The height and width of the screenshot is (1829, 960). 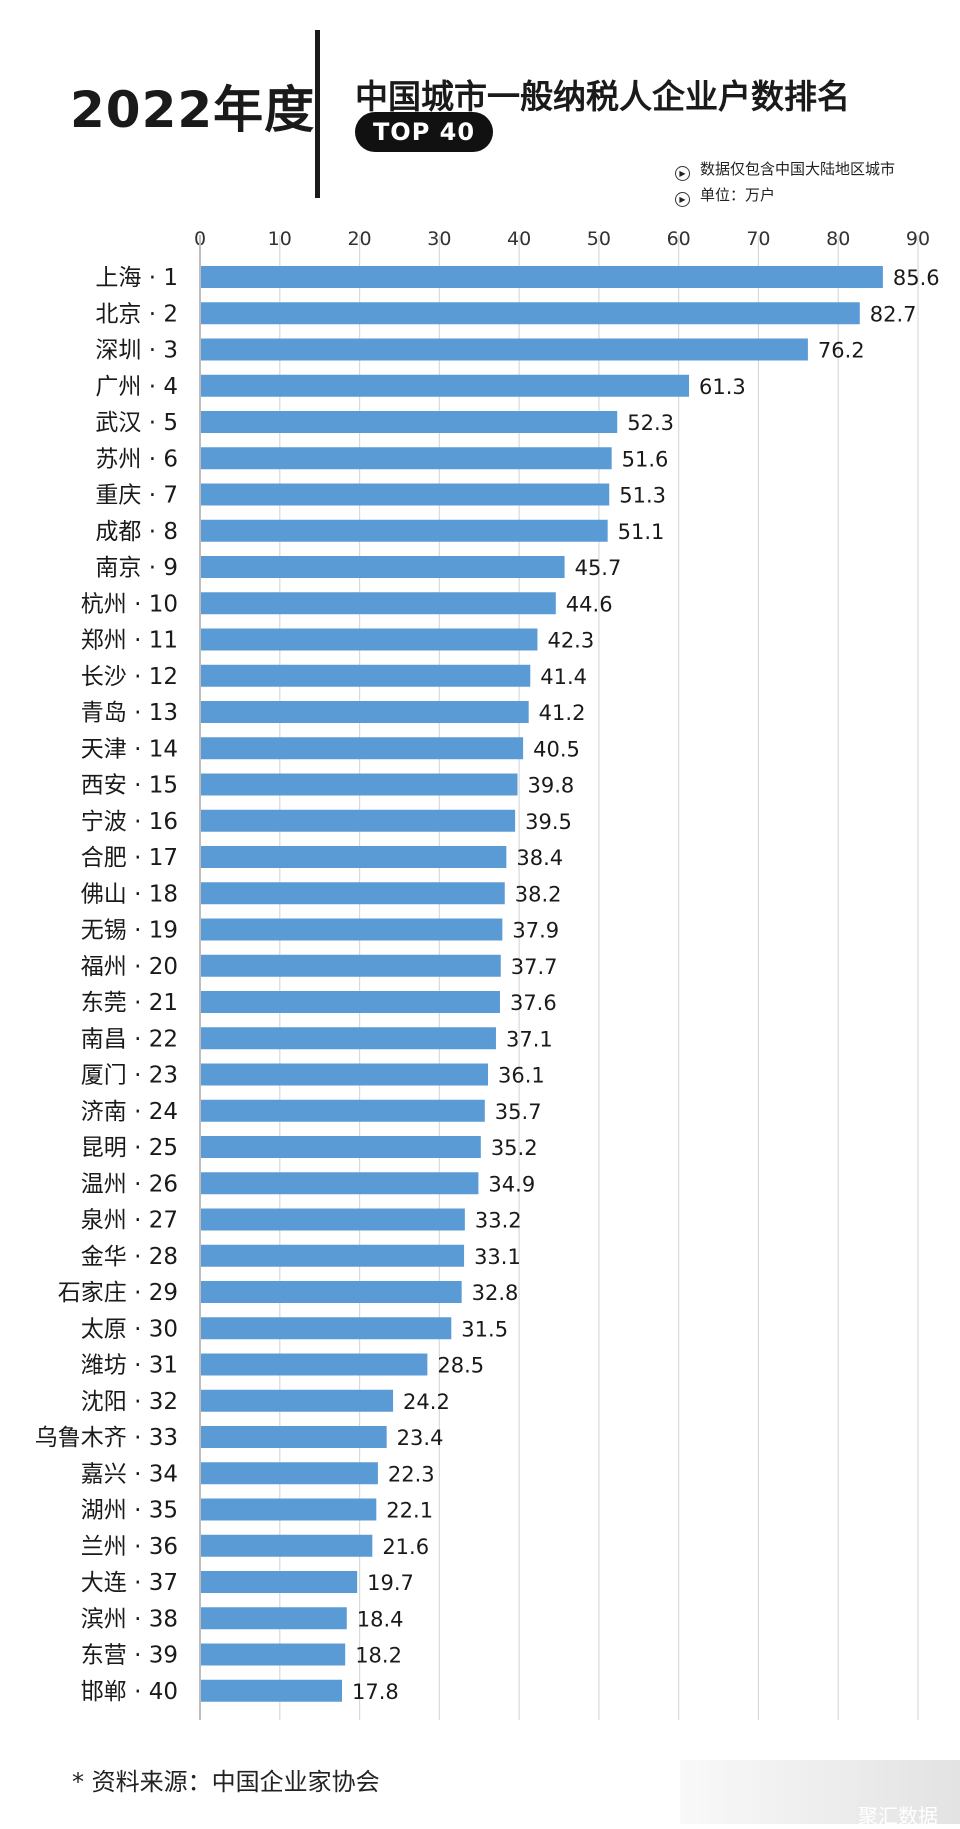 I want to click on data-label: 22.1, so click(x=409, y=1511).